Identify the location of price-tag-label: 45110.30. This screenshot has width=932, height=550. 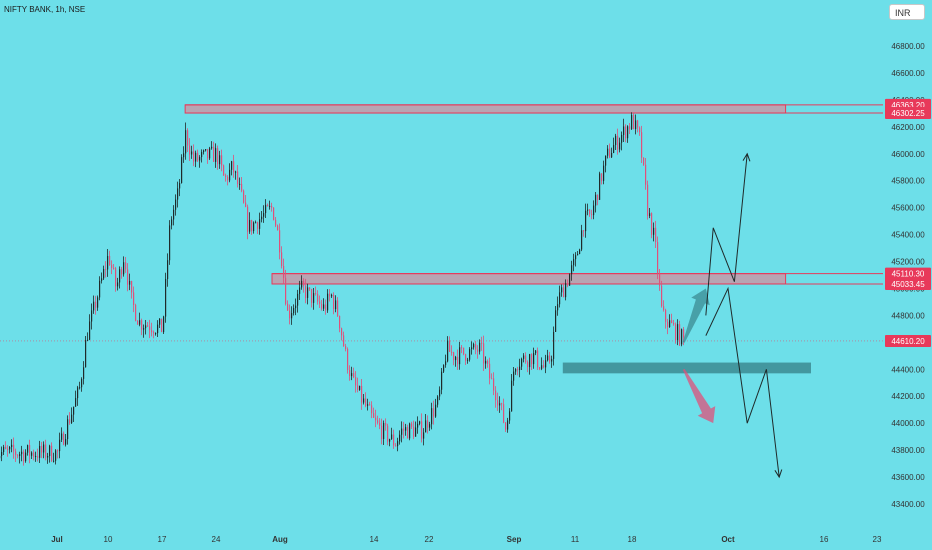
(908, 274).